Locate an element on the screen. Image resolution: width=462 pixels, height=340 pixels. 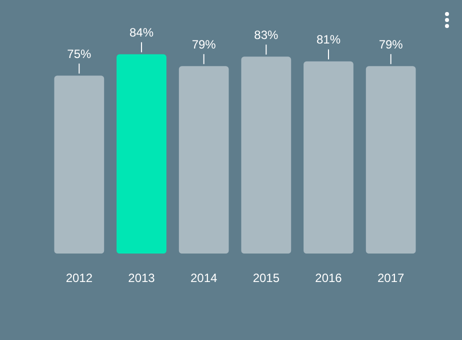
x-tick-label: 2012 is located at coordinates (79, 278).